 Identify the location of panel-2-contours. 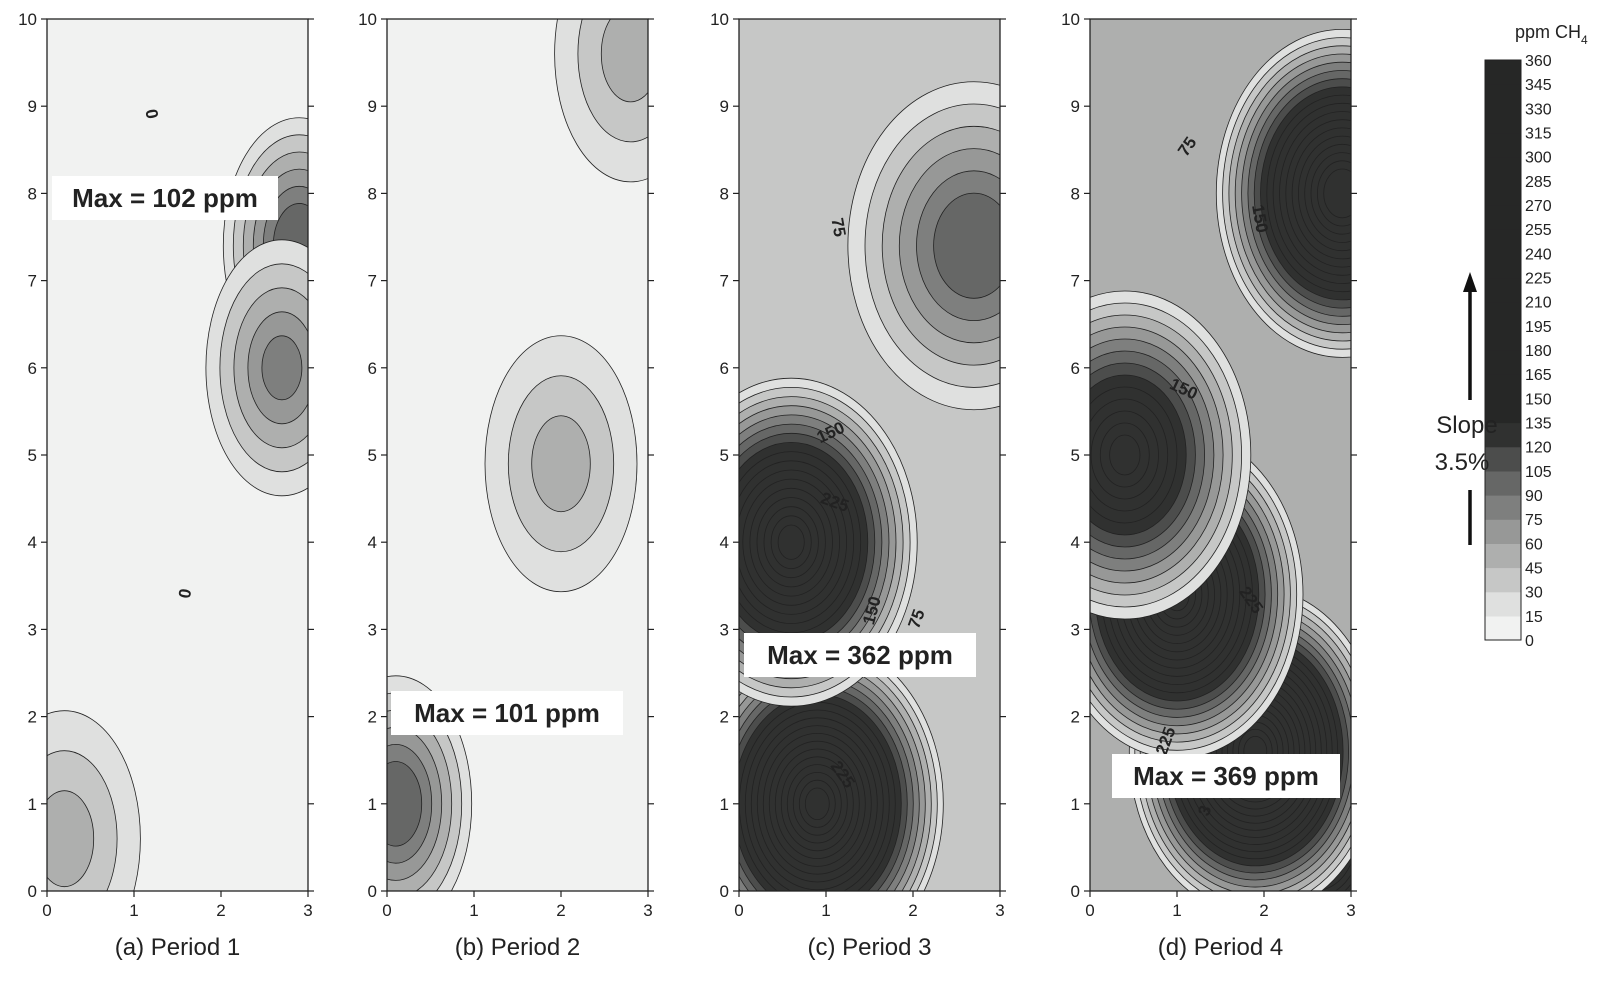
(517, 455).